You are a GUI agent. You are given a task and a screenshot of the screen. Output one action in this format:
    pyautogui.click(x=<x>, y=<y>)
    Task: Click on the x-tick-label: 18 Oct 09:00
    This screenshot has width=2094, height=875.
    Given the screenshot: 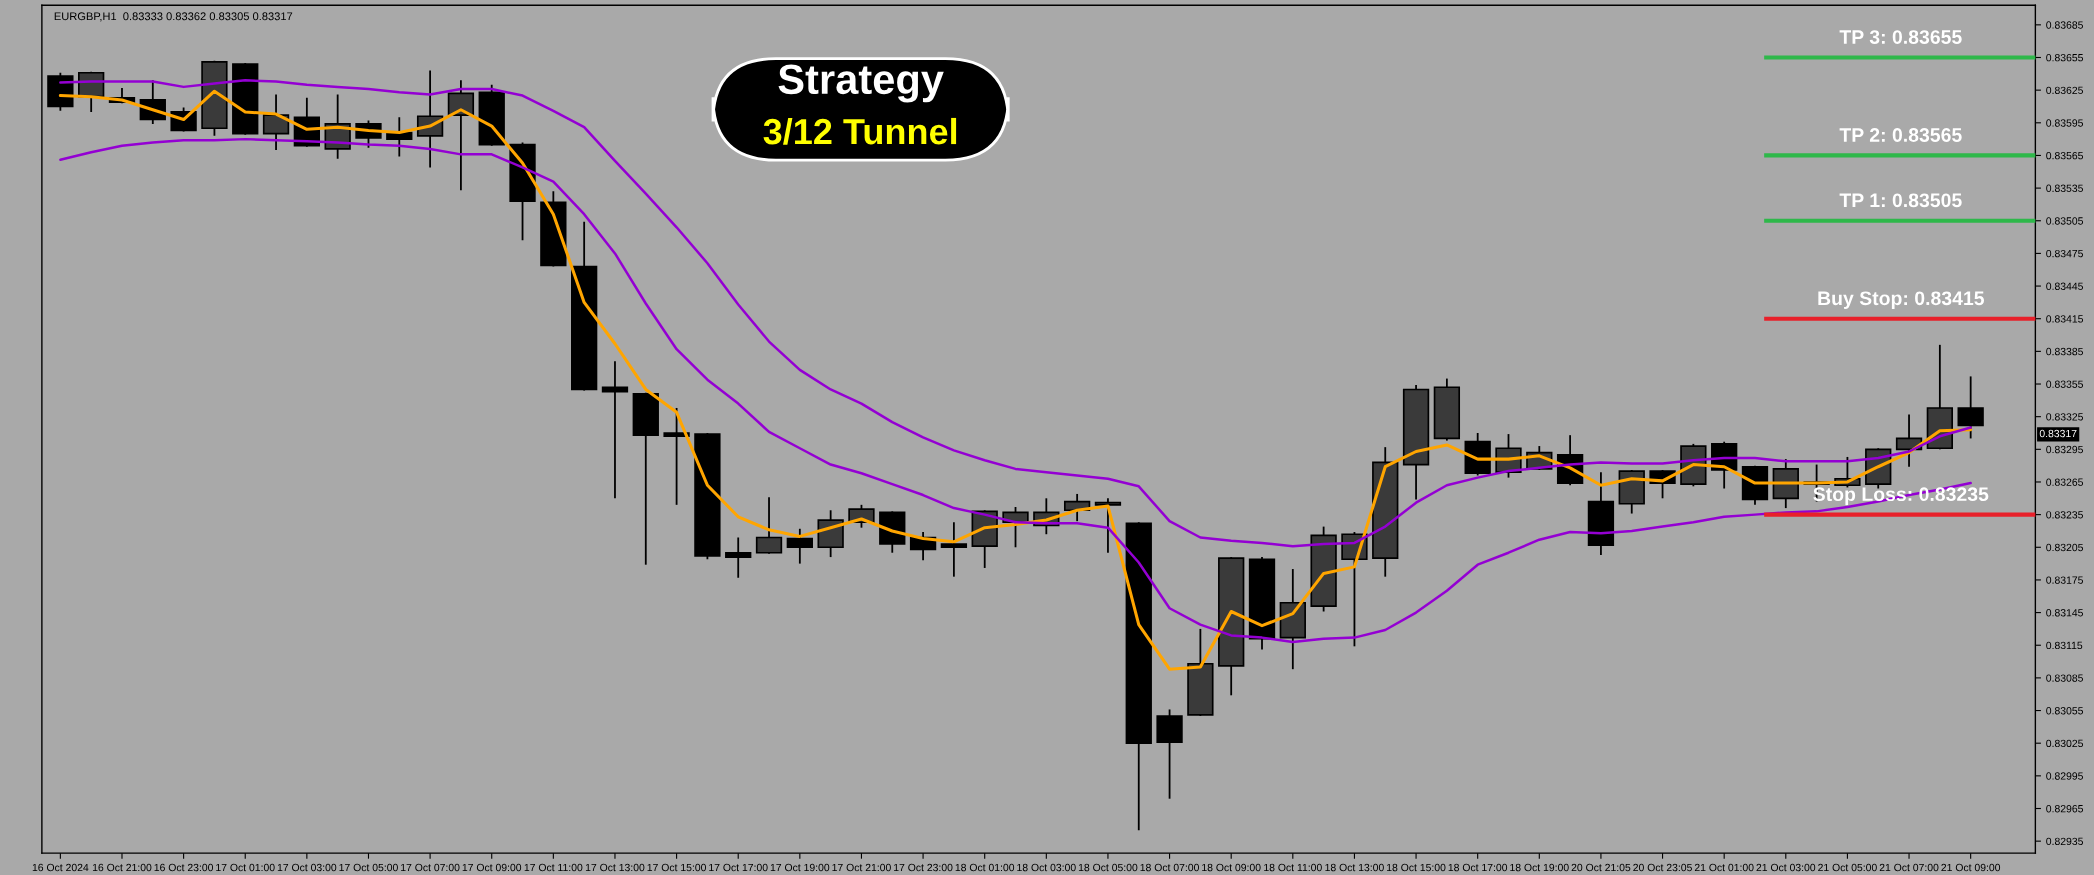 What is the action you would take?
    pyautogui.click(x=1231, y=867)
    